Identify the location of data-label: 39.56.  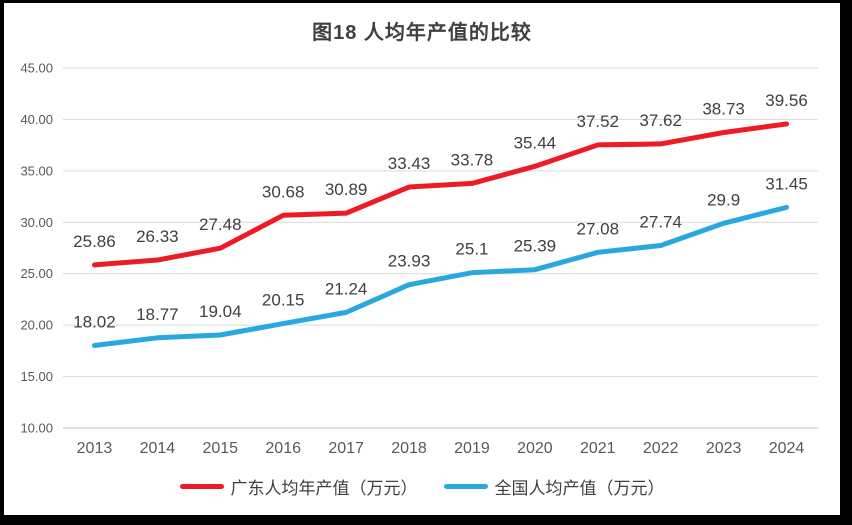
(786, 100).